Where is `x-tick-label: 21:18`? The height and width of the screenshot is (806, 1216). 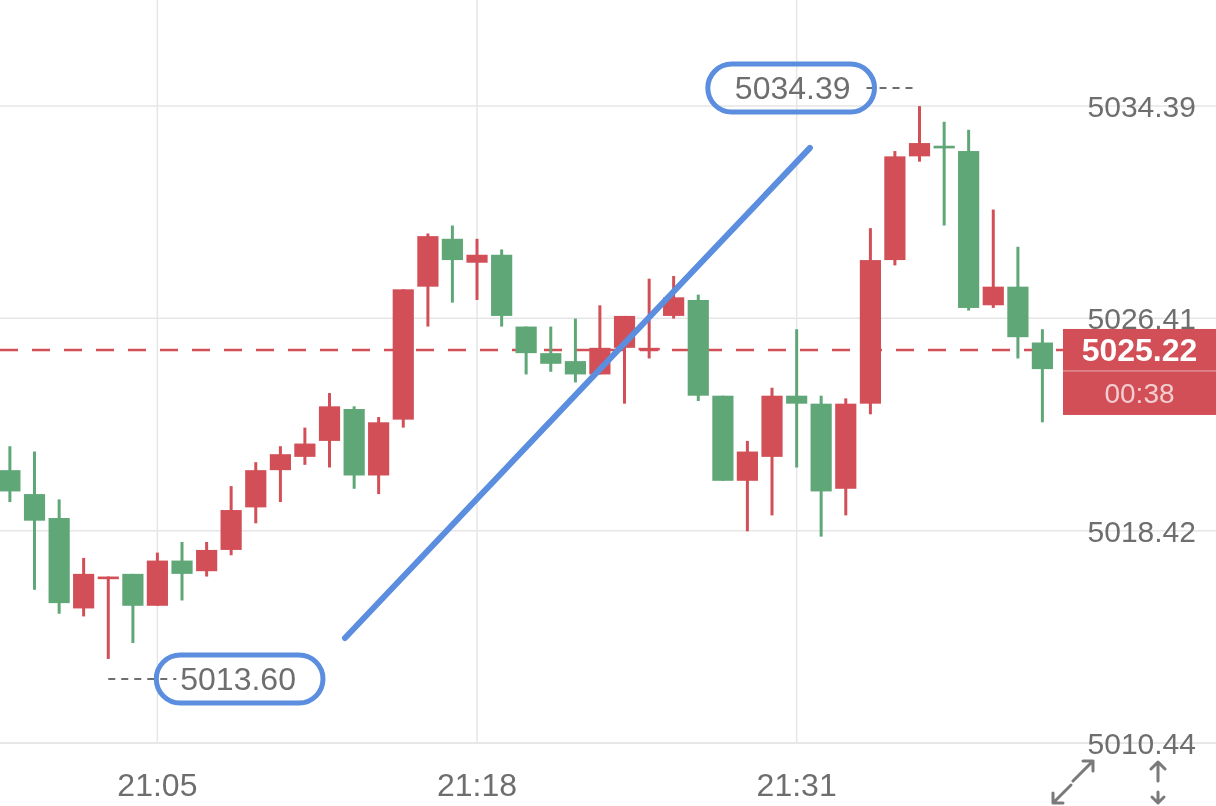 x-tick-label: 21:18 is located at coordinates (477, 785).